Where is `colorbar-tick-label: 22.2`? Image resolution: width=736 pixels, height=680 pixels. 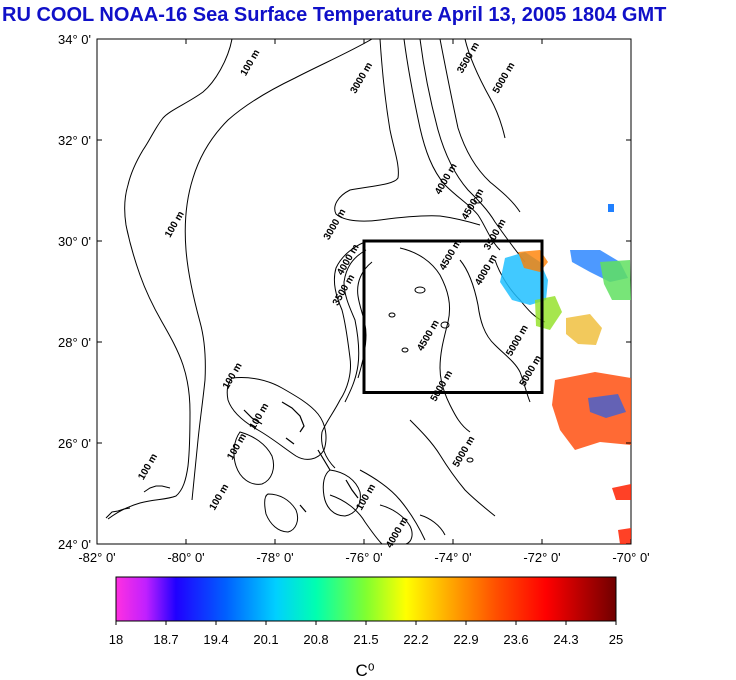 colorbar-tick-label: 22.2 is located at coordinates (415, 639).